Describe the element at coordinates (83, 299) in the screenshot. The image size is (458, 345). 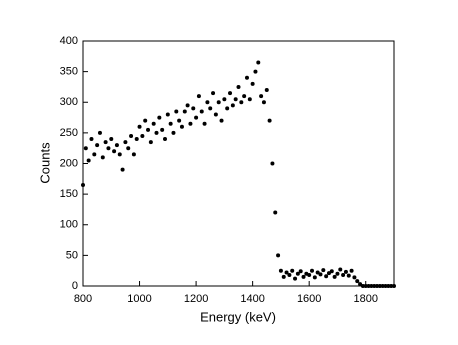
I see `x-tick-label: 800` at that location.